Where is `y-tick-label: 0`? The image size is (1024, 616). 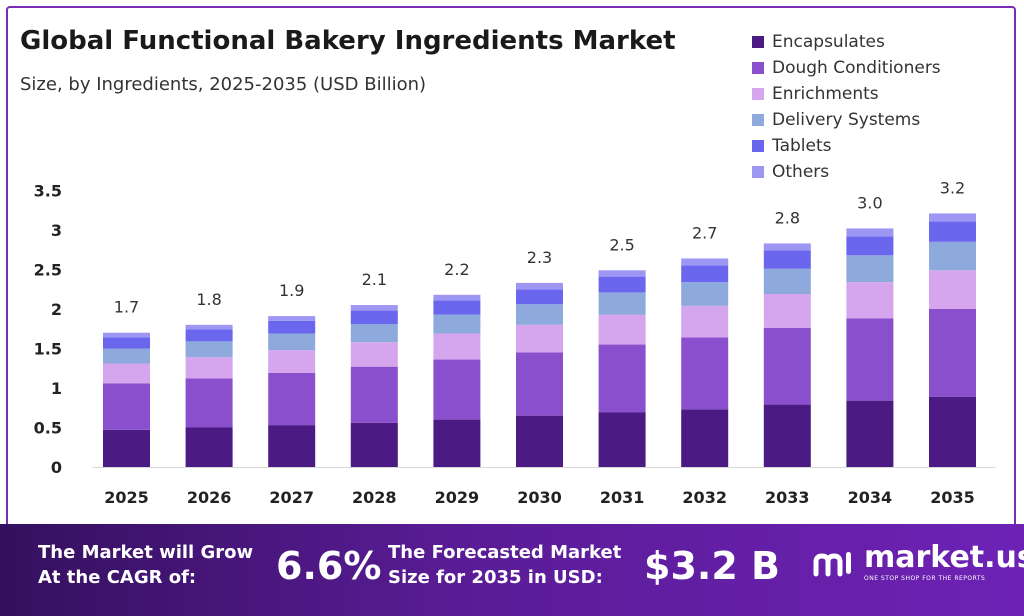
y-tick-label: 0 is located at coordinates (56, 467).